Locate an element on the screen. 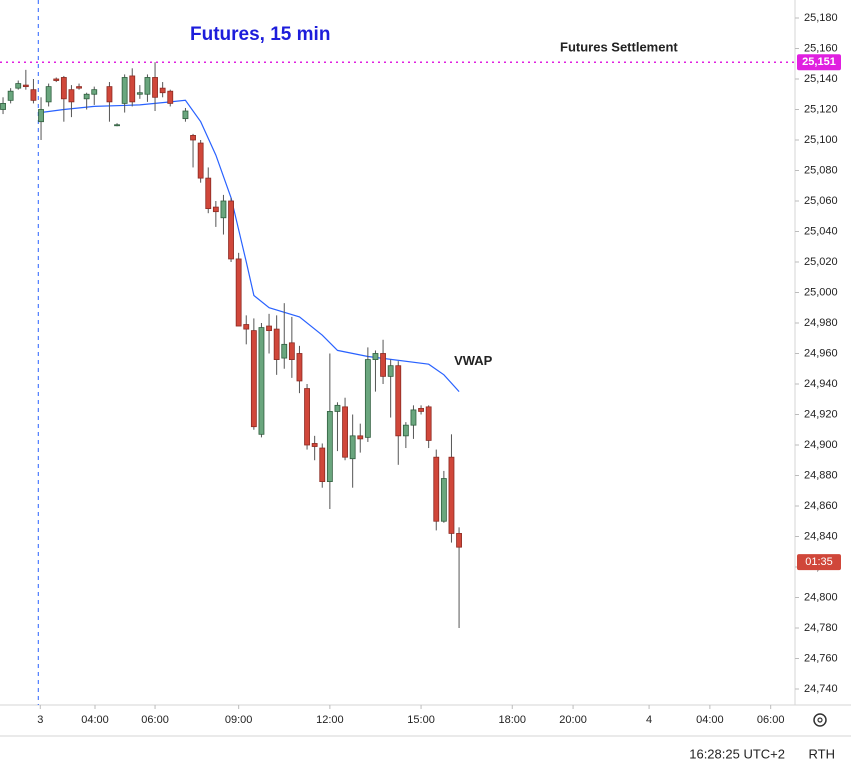  y-tick-label: 24,940 is located at coordinates (821, 384).